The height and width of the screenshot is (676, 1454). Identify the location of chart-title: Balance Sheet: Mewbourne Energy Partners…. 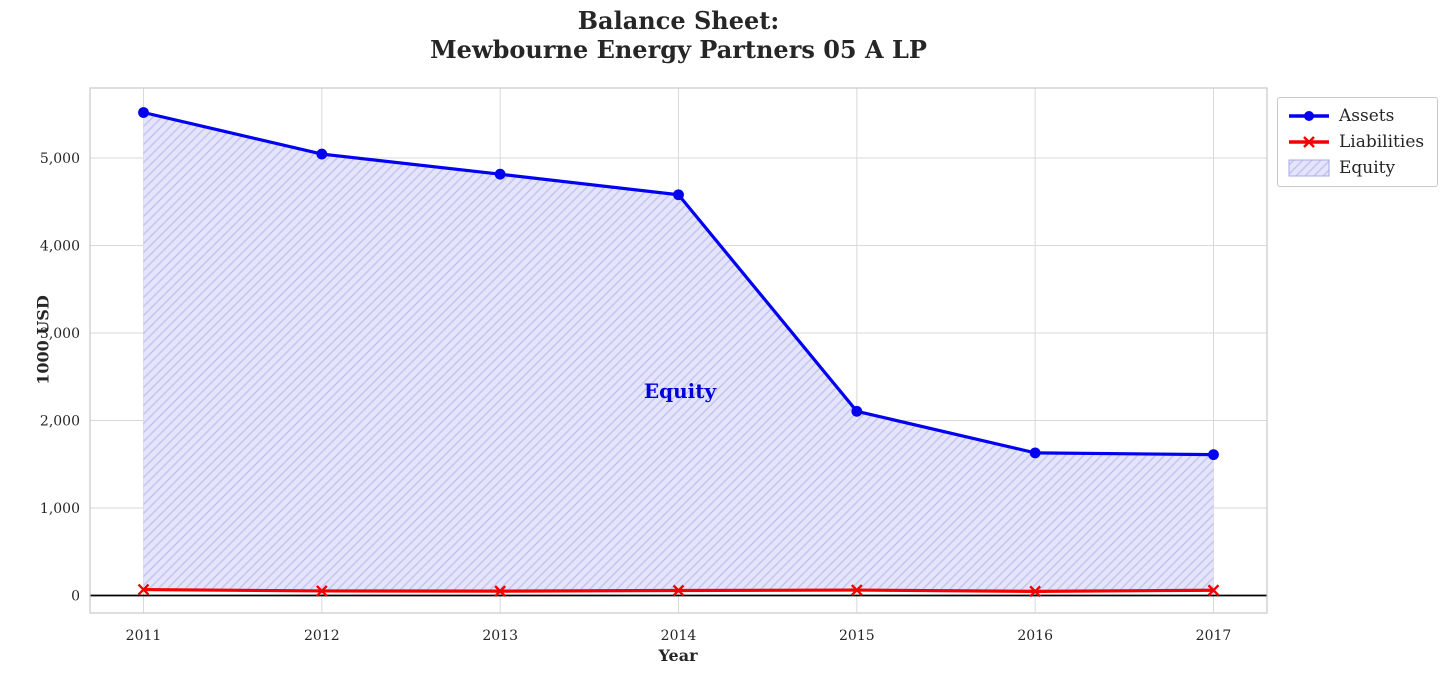
(678, 35).